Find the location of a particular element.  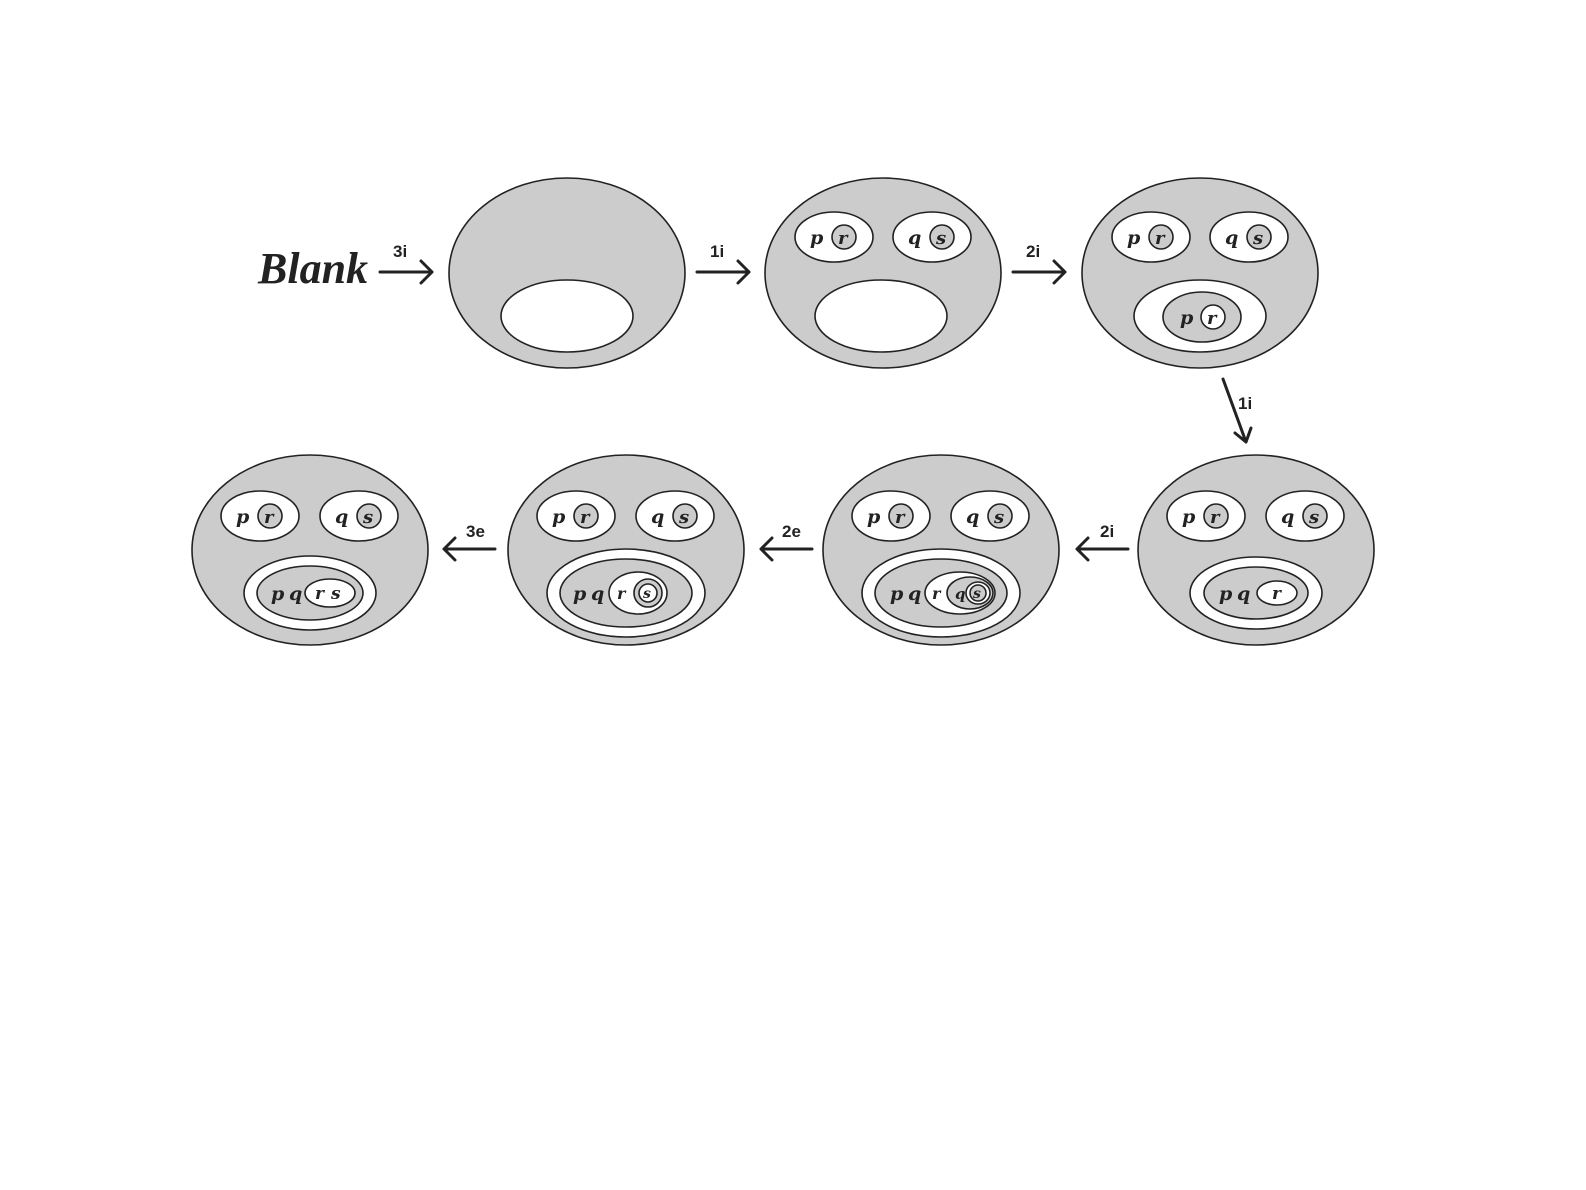

graph-7-variable-s-7: s is located at coordinates (335, 594).